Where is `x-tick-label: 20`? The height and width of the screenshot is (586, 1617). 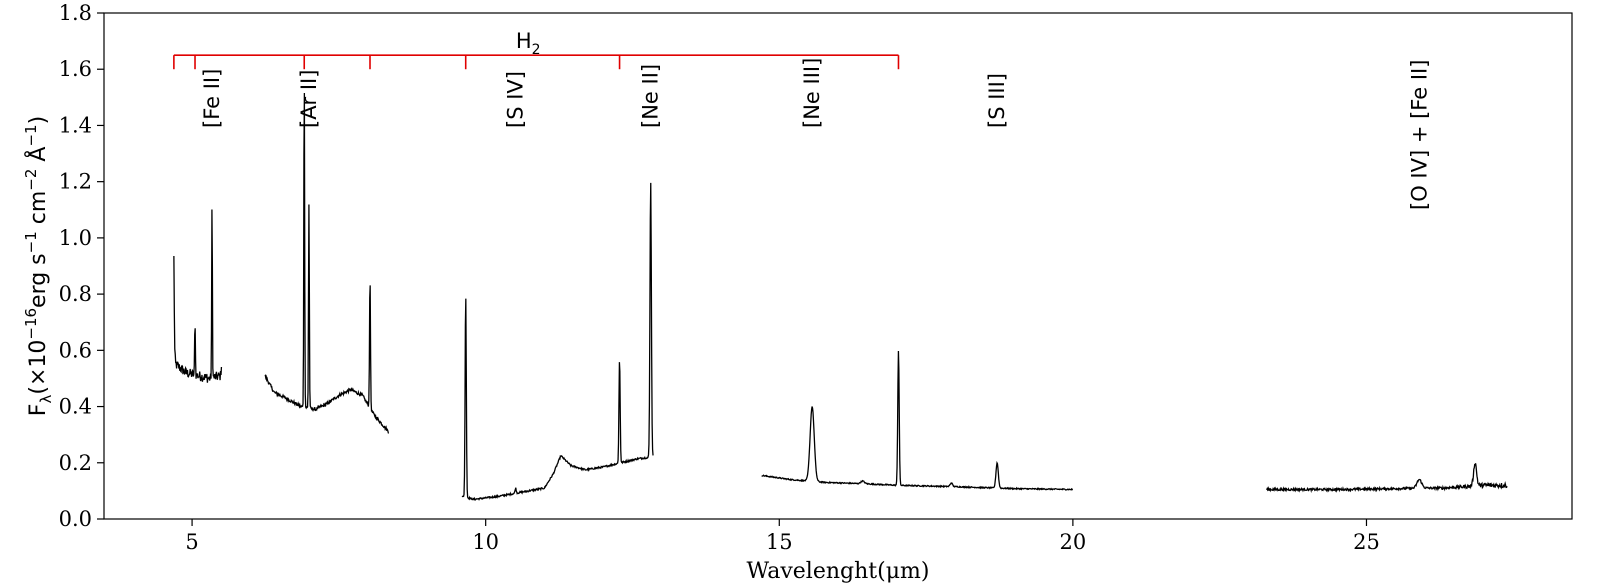
x-tick-label: 20 is located at coordinates (1073, 542).